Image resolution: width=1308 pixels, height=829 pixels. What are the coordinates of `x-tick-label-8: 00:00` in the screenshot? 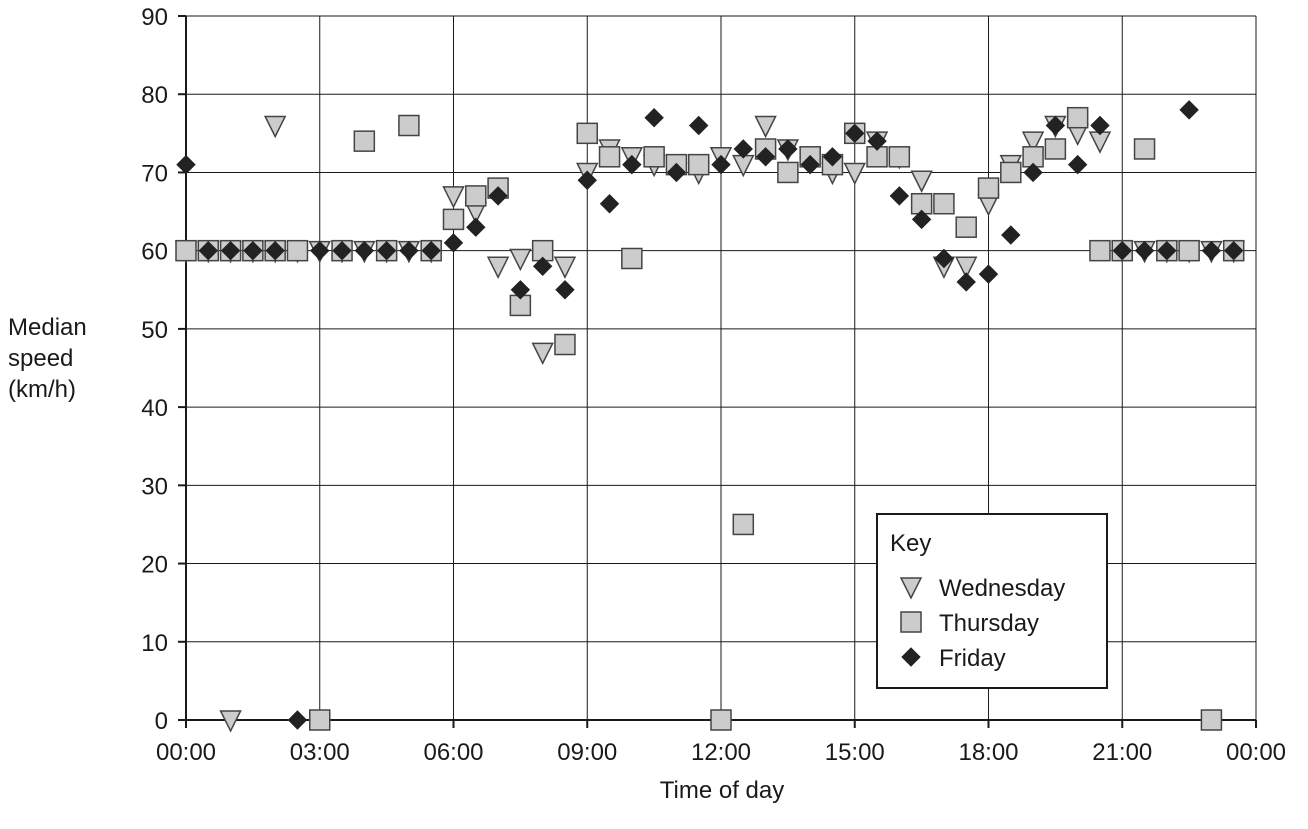 It's located at (1256, 752).